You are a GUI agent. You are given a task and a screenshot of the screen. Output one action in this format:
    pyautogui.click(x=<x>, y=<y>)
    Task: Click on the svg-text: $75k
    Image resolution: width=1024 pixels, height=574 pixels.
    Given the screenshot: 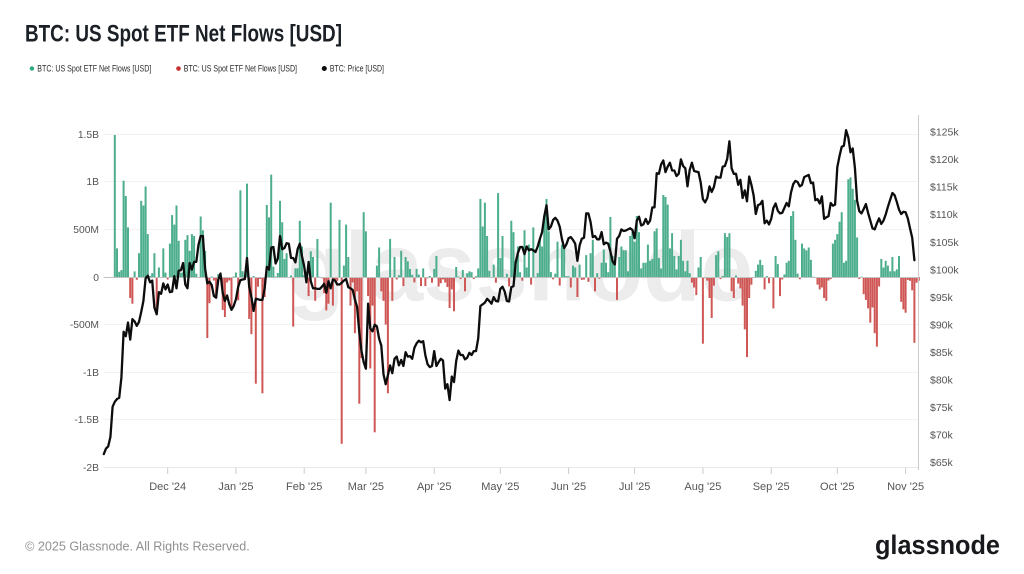 What is the action you would take?
    pyautogui.click(x=942, y=408)
    